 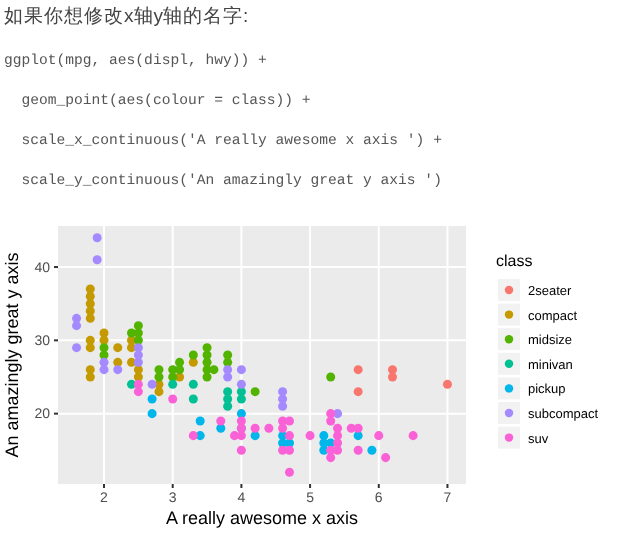 What do you see at coordinates (262, 518) in the screenshot?
I see `x-axis-title: A really awesome x axis` at bounding box center [262, 518].